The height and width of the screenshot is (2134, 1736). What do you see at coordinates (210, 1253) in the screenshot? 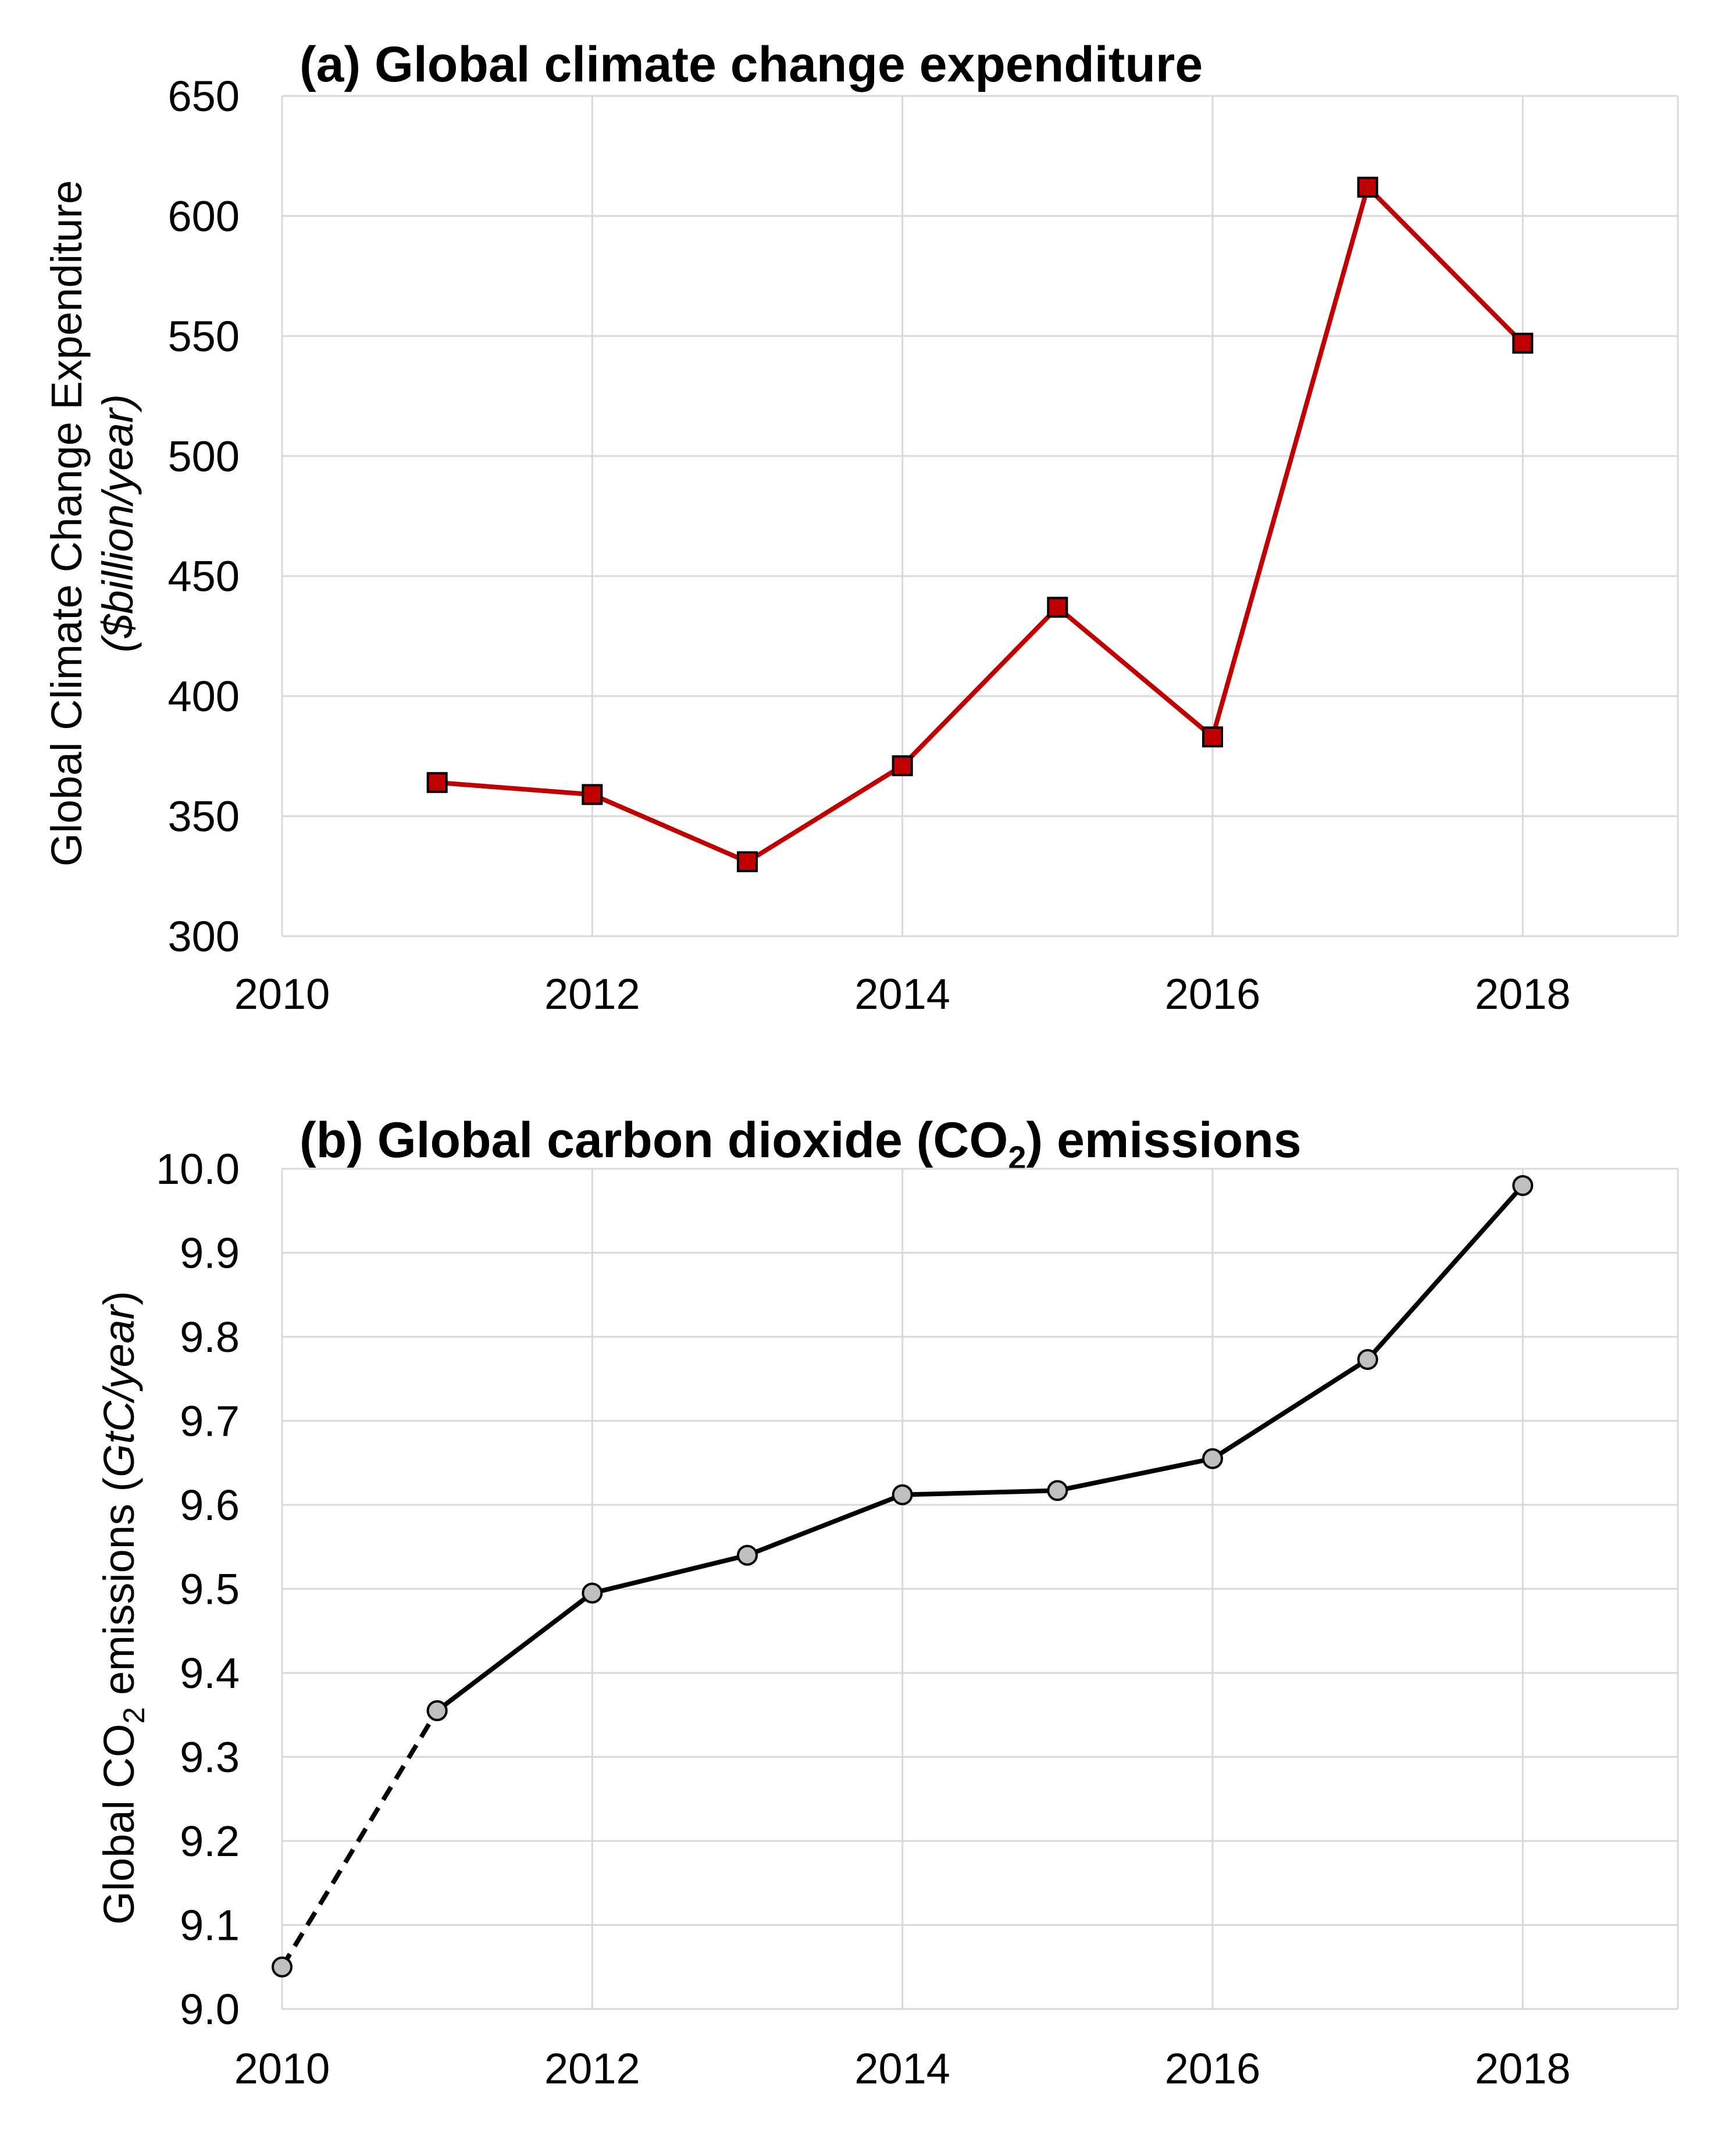
I see `chart-b-y-tick-label: 9.9` at bounding box center [210, 1253].